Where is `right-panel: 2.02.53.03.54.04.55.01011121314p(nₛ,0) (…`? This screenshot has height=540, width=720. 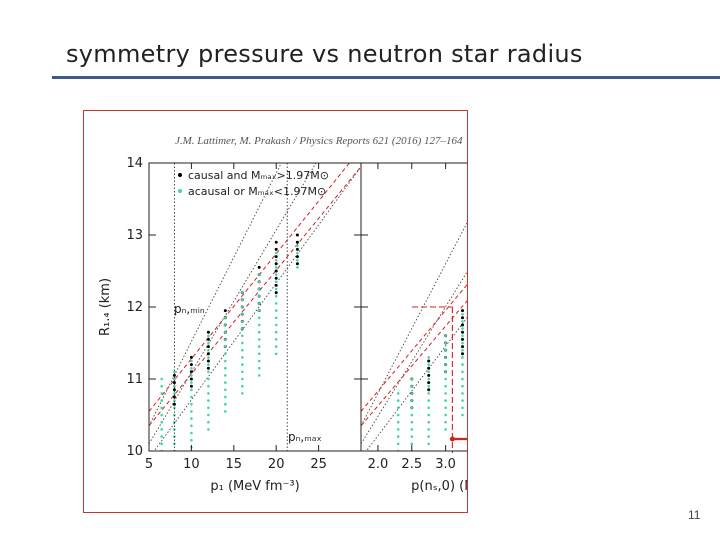 right-panel: 2.02.53.03.54.04.55.01011121314p(nₛ,0) (… is located at coordinates (413, 328).